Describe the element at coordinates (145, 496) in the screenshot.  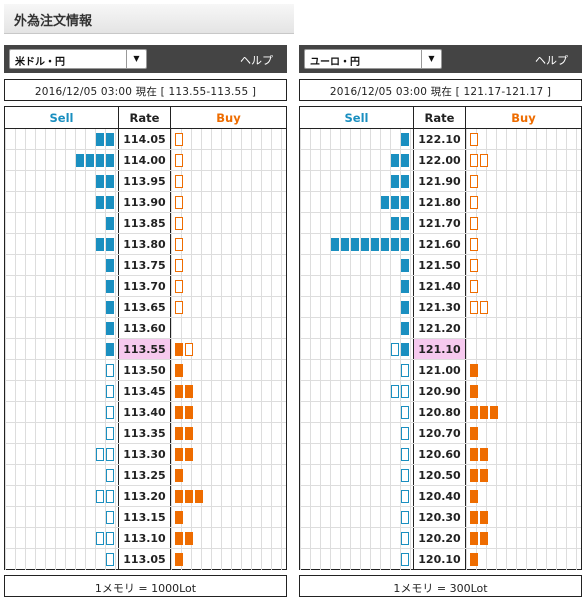
I see `table-row: 113.20` at that location.